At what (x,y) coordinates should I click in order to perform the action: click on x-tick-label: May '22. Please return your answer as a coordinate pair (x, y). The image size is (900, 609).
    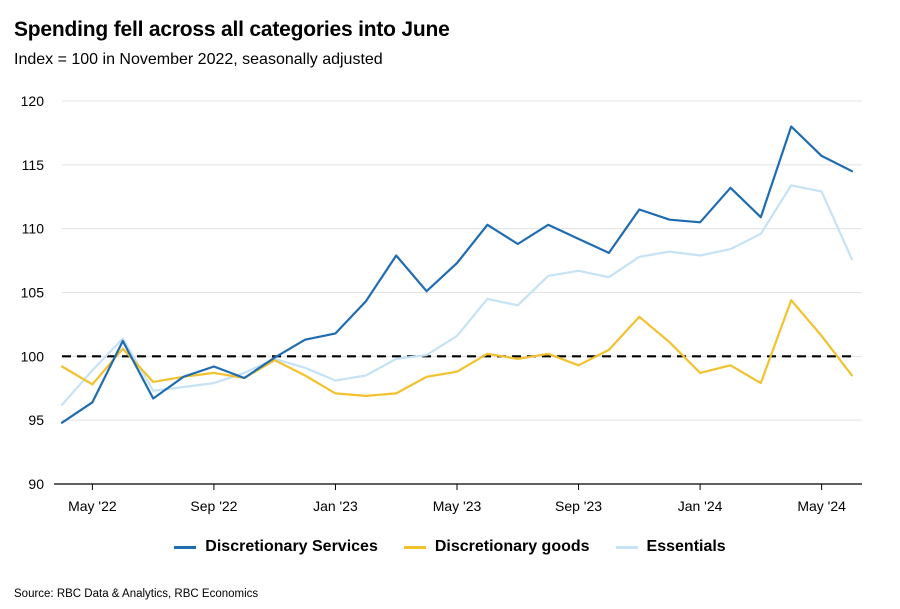
    Looking at the image, I should click on (92, 506).